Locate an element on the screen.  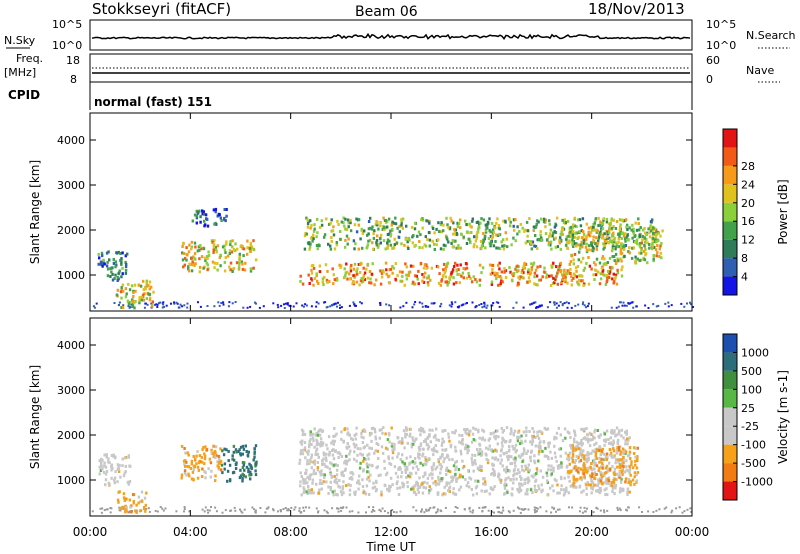
nsearch-tick-bottom: 10^0 is located at coordinates (721, 45).